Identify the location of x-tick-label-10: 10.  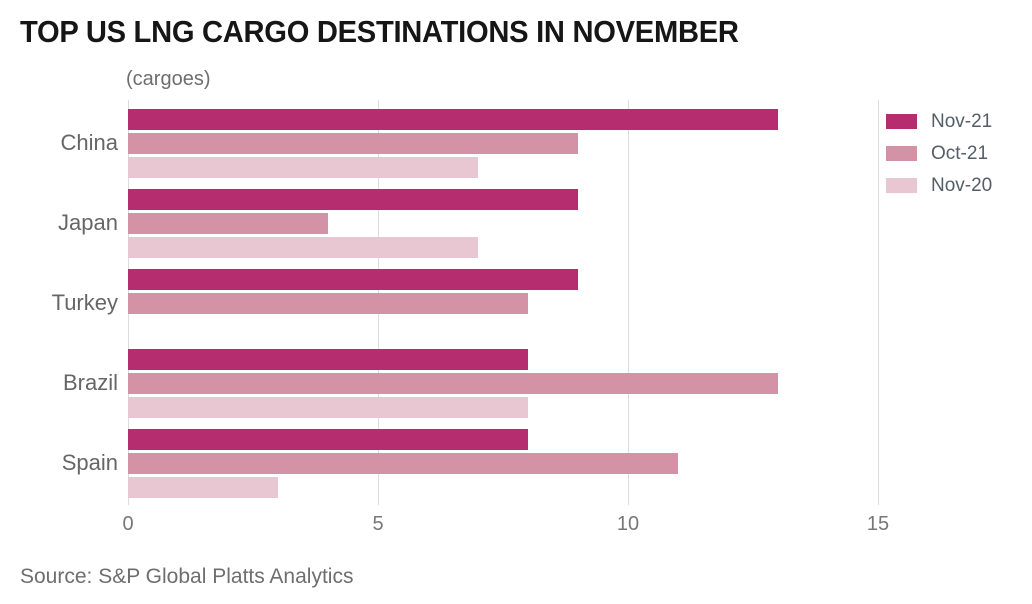
(628, 524).